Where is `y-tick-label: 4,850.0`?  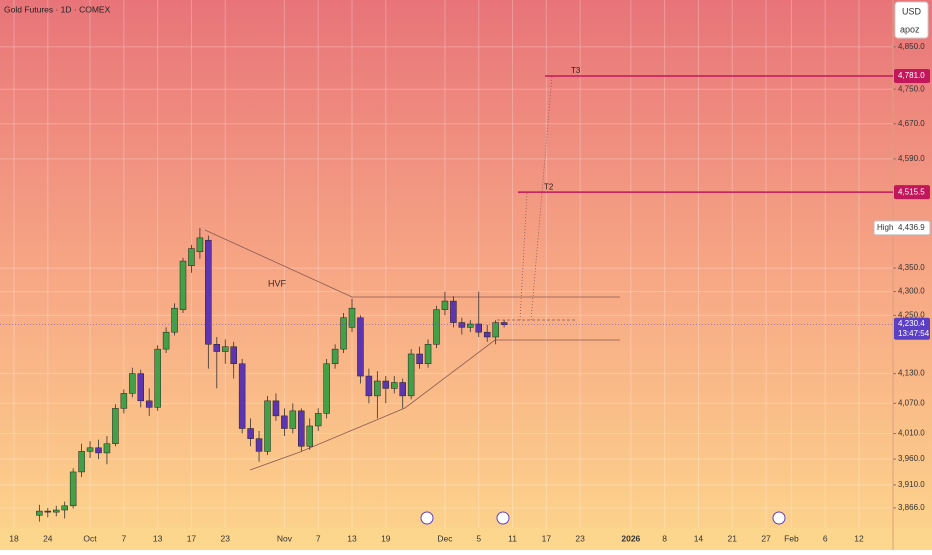
y-tick-label: 4,850.0 is located at coordinates (911, 46).